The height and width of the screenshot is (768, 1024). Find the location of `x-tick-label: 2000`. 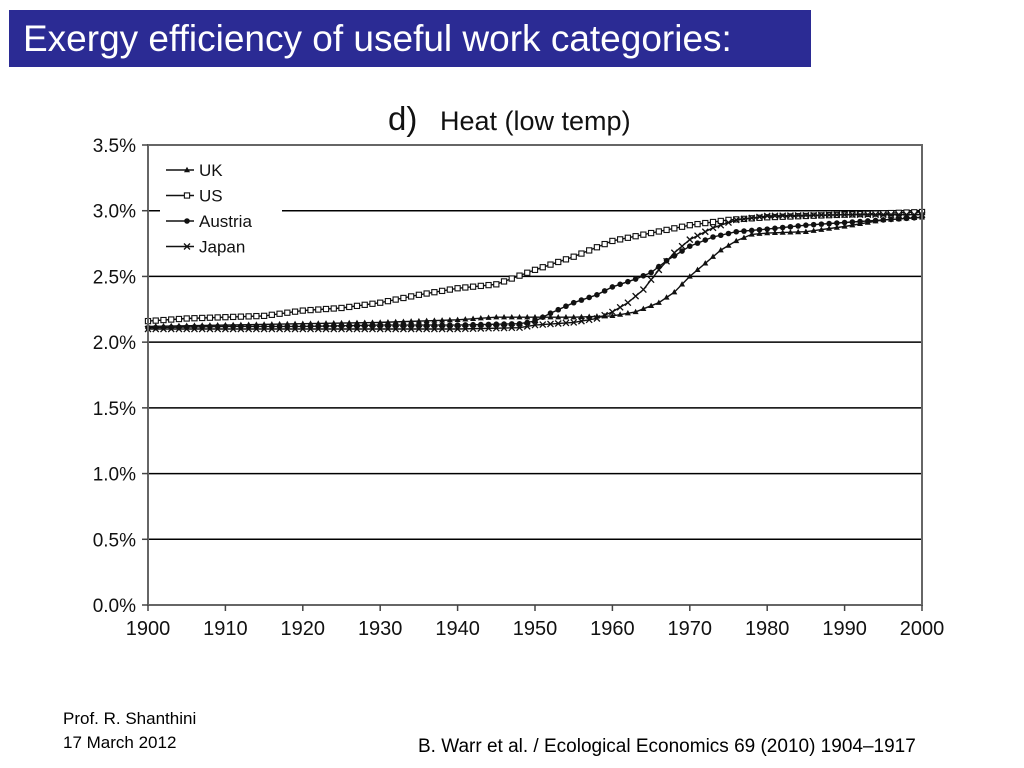

x-tick-label: 2000 is located at coordinates (922, 629).